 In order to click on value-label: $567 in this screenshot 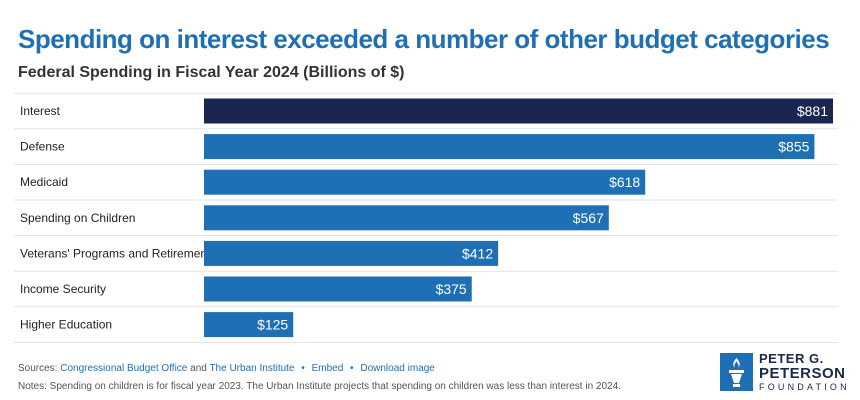, I will do `click(588, 218)`.